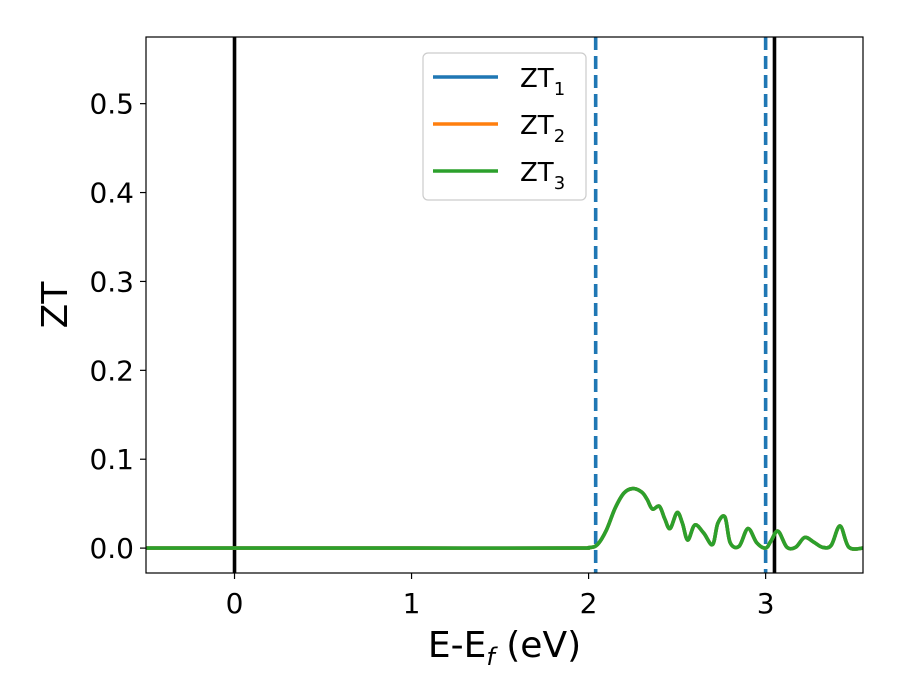  I want to click on series-lines, so click(504, 518).